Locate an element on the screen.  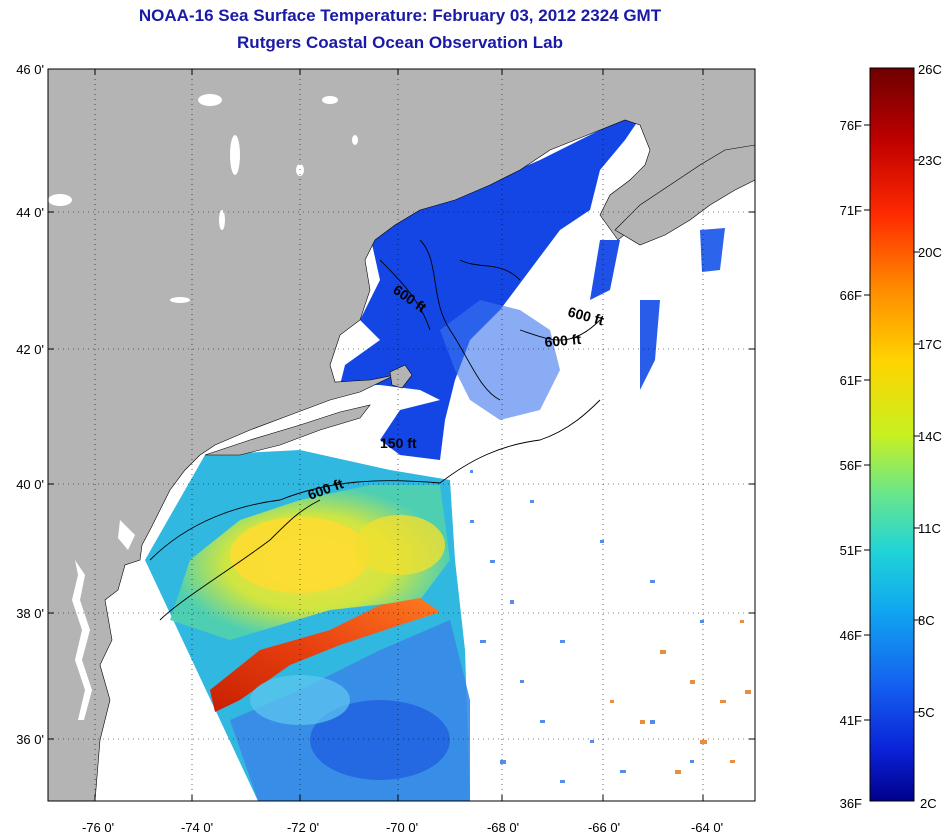
delaware-bay is located at coordinates (126, 535).